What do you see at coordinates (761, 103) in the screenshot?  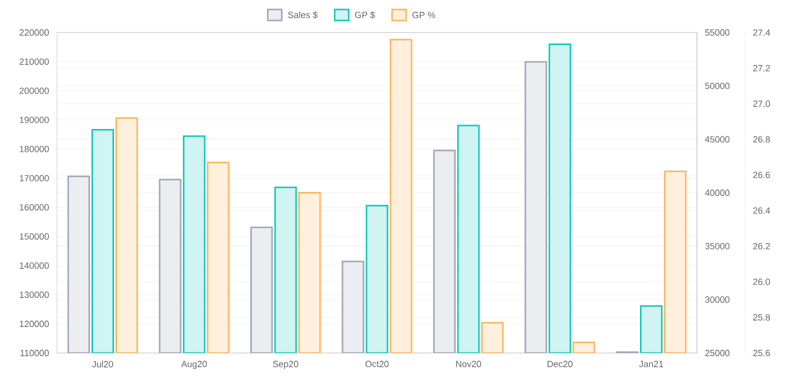 I see `y3-tick-label: 27.0` at bounding box center [761, 103].